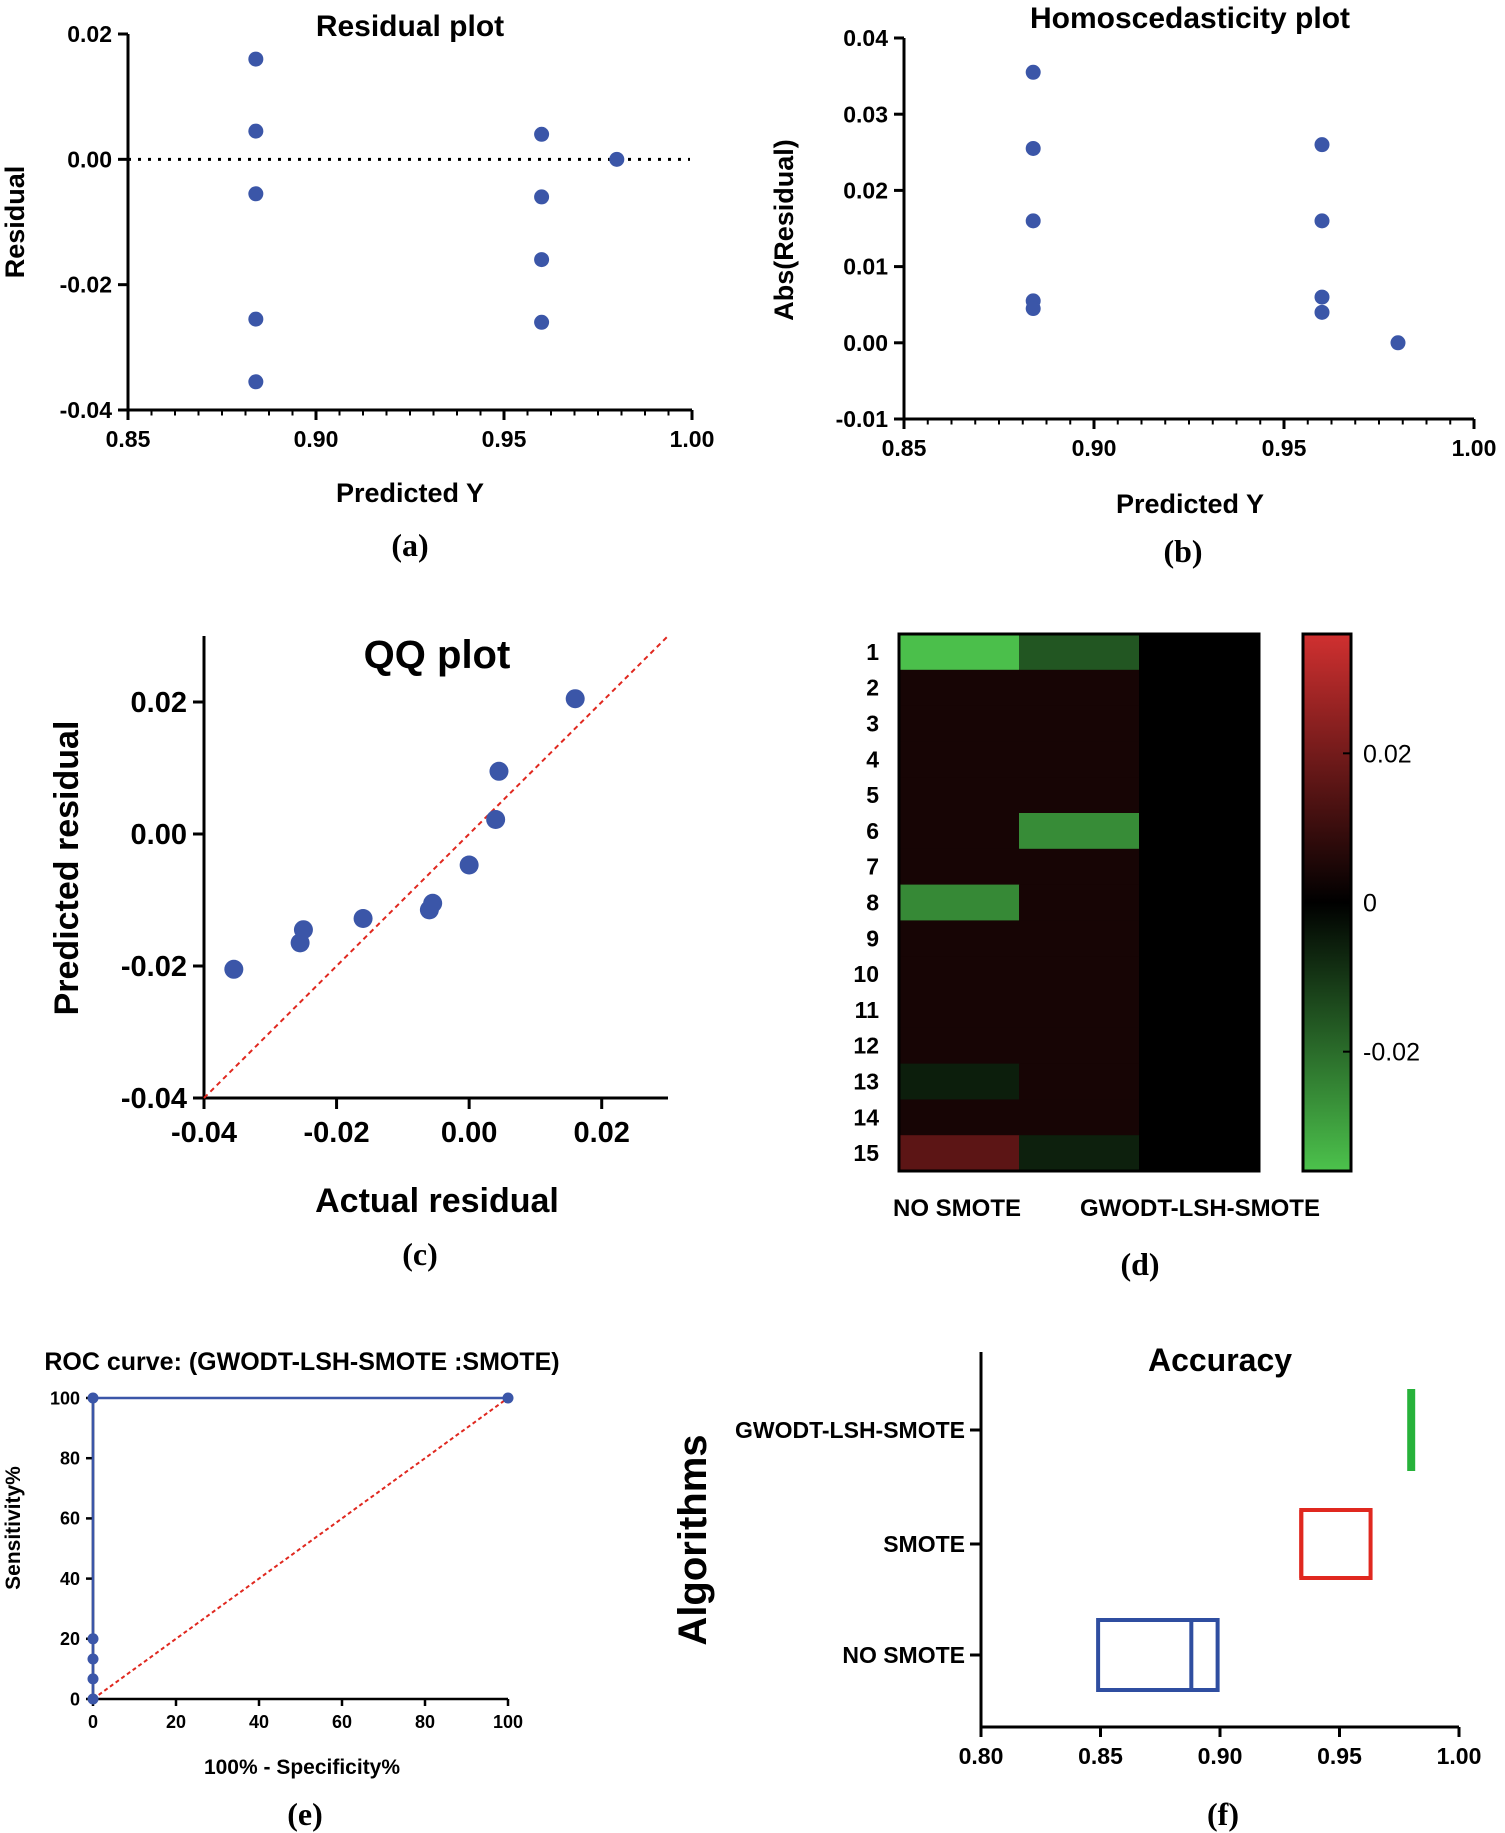 Image resolution: width=1505 pixels, height=1833 pixels. I want to click on panel-e-ylabel: Sensitivity%, so click(13, 1528).